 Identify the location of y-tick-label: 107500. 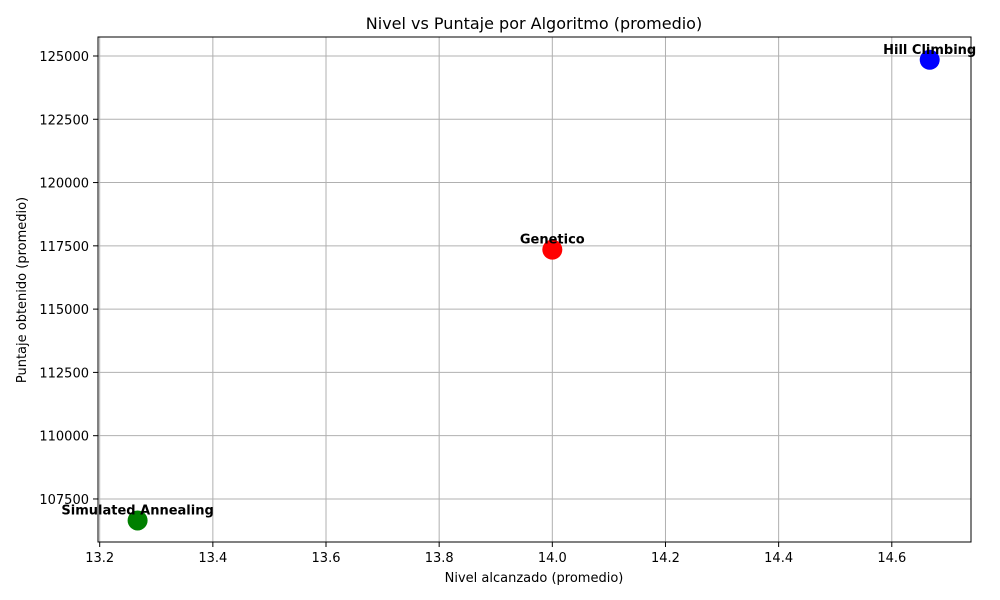
(64, 500).